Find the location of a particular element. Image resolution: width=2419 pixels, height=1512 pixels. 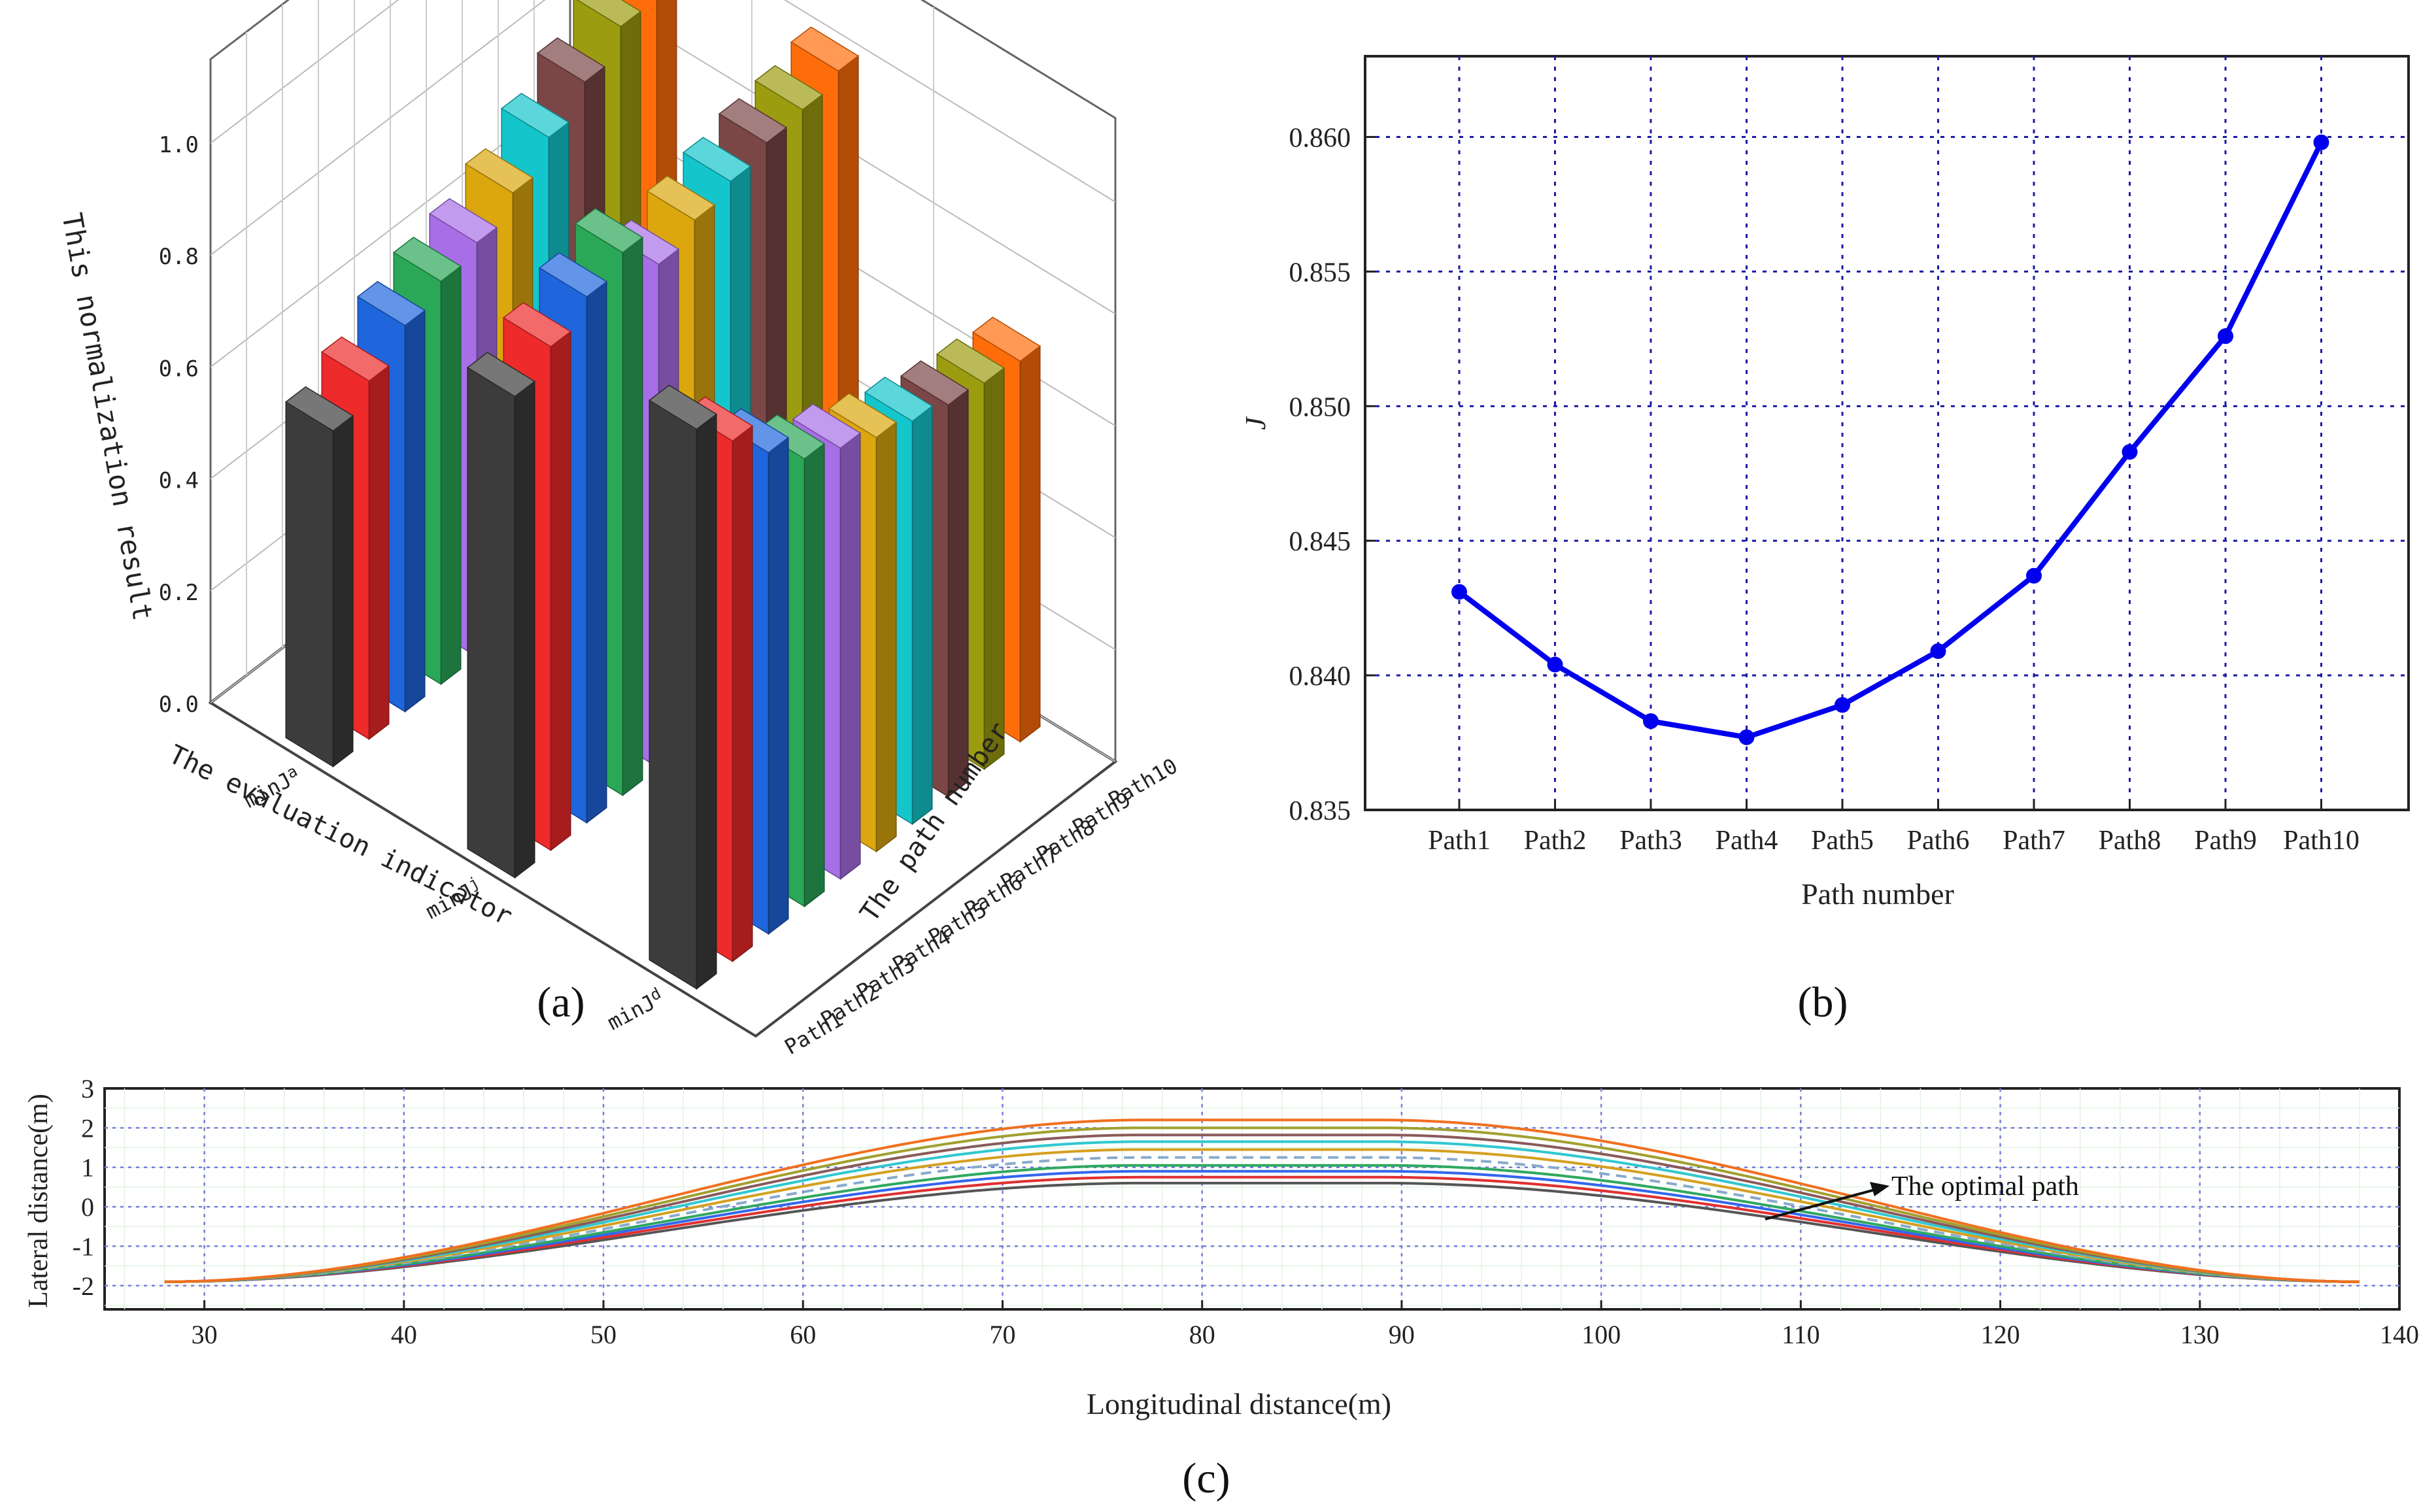

panel-a-bar-minJ_d-Path1 is located at coordinates (683, 687).